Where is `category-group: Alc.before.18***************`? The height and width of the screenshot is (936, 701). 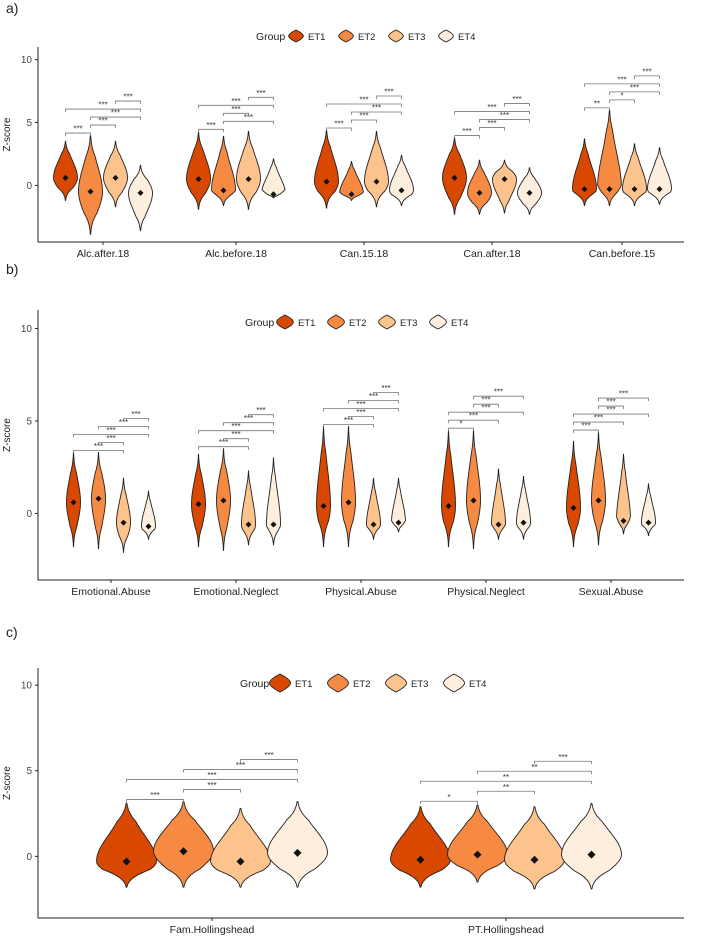
category-group: Alc.before.18*************** is located at coordinates (236, 174).